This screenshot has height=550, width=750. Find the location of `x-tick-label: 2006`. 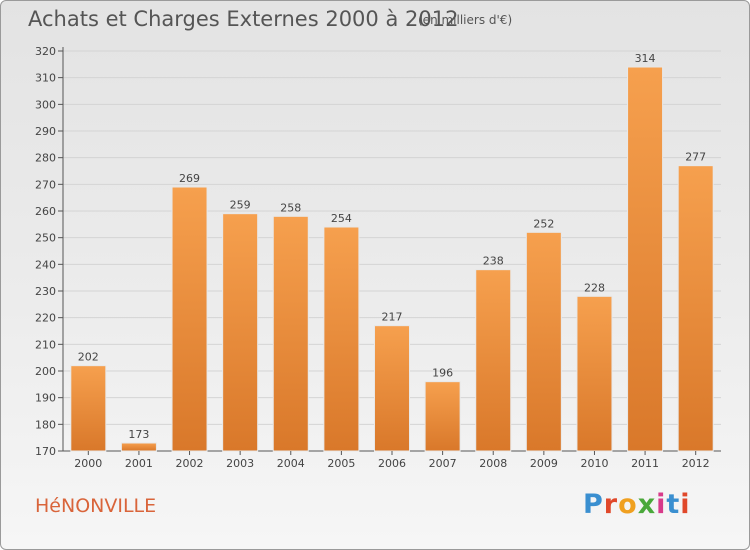

x-tick-label: 2006 is located at coordinates (392, 463).